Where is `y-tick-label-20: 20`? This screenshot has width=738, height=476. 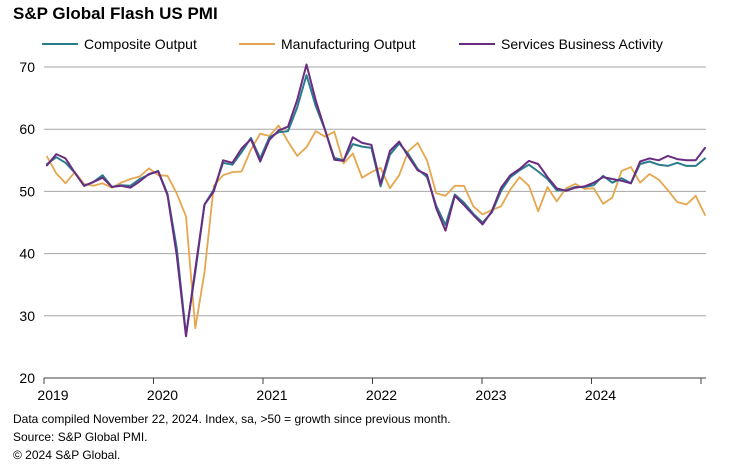
y-tick-label-20: 20 is located at coordinates (27, 378).